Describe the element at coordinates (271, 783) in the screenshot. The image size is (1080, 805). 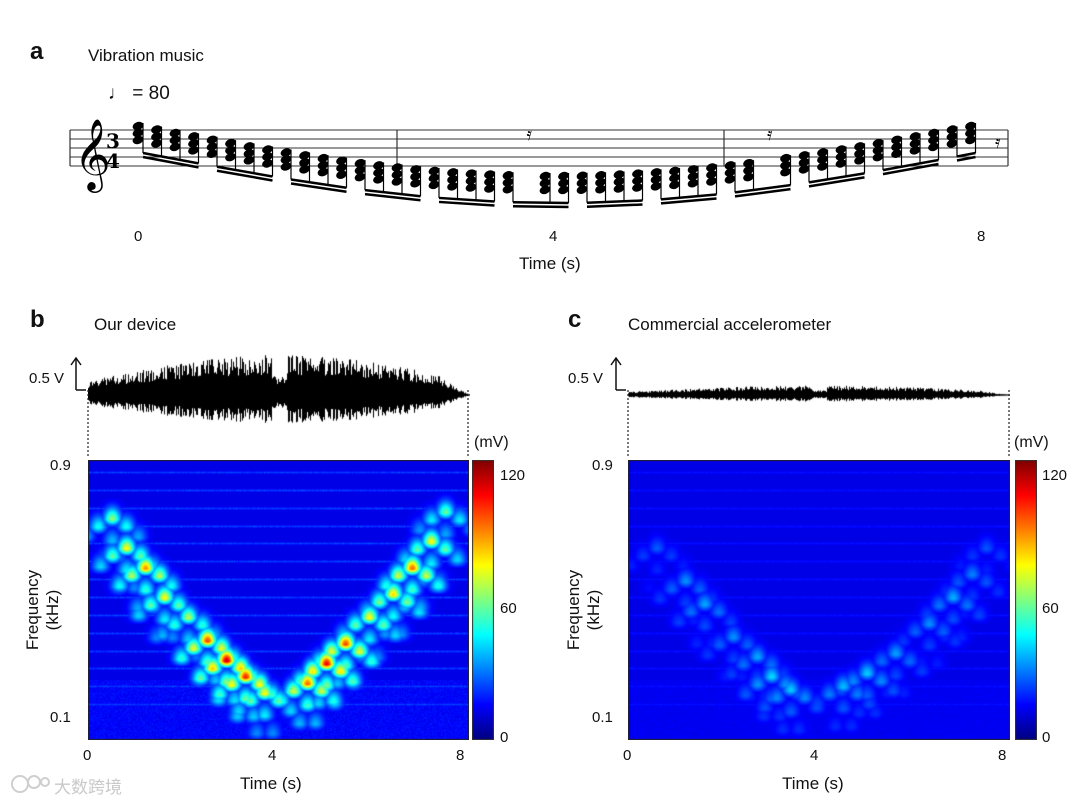
I see `panel-b-xlabel: Time (s)` at that location.